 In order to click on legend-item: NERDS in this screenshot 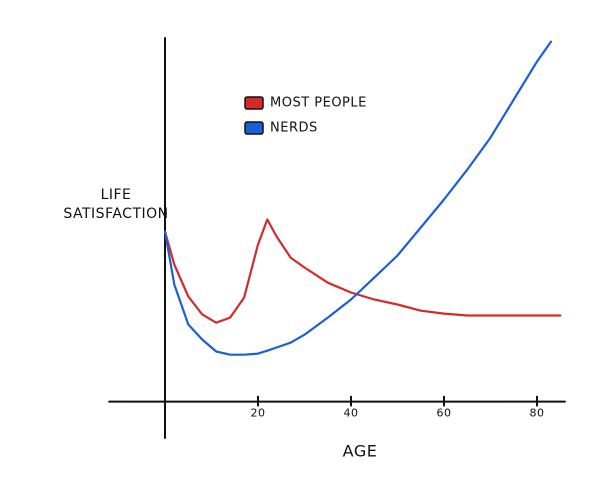, I will do `click(281, 128)`.